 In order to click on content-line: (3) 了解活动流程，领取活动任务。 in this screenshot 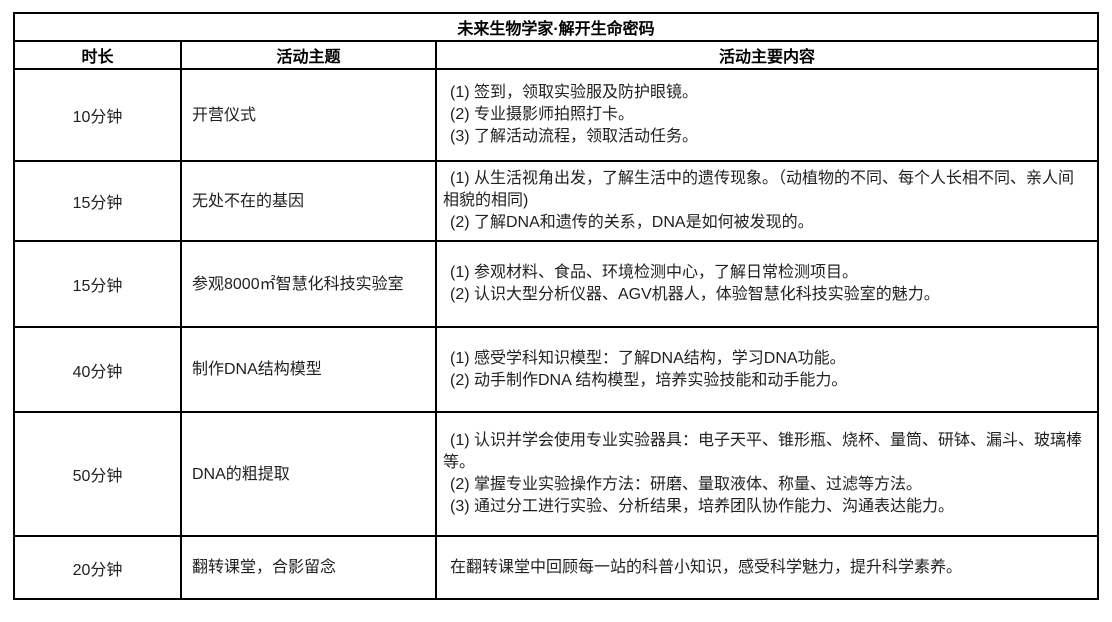, I will do `click(574, 136)`.